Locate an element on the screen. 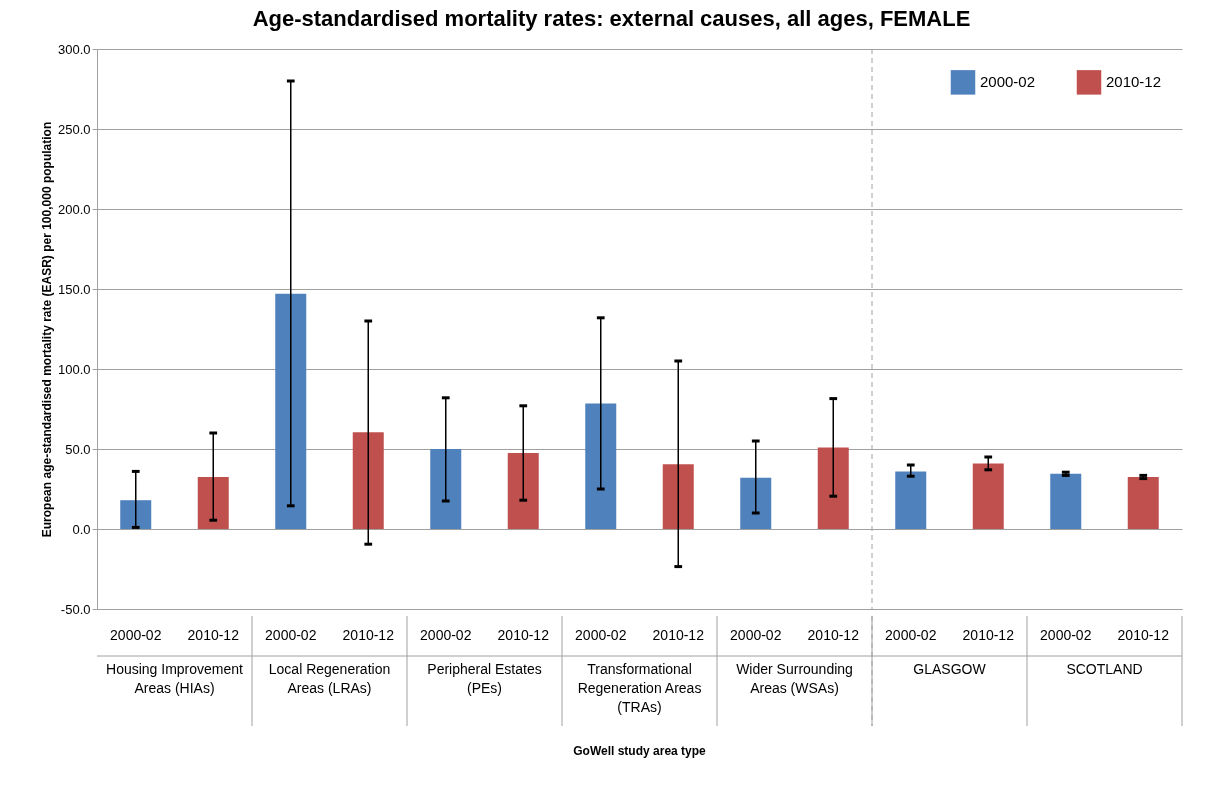 This screenshot has width=1205, height=789. y-tick-label: 50.0 is located at coordinates (78, 449).